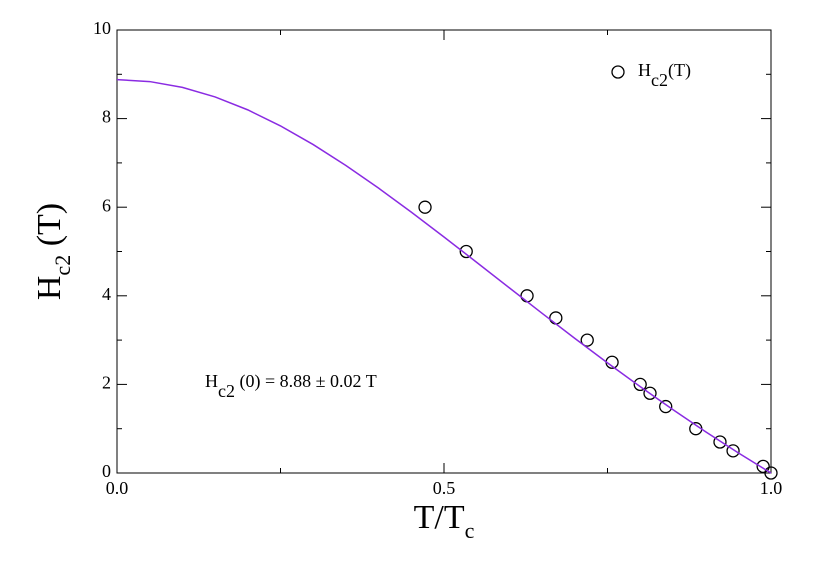 Image resolution: width=830 pixels, height=574 pixels. I want to click on y-axis-label: Hc2 (T), so click(53, 251).